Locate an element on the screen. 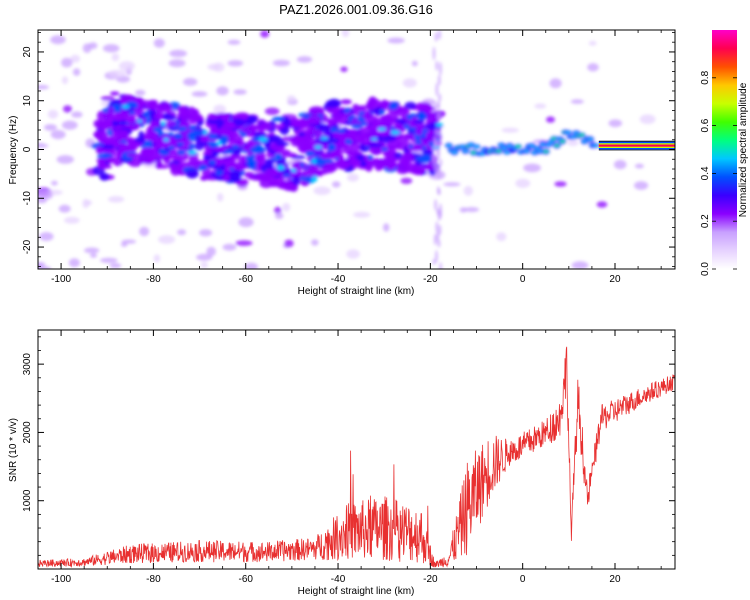 This screenshot has width=750, height=600. x-tick-label: -100 is located at coordinates (61, 579).